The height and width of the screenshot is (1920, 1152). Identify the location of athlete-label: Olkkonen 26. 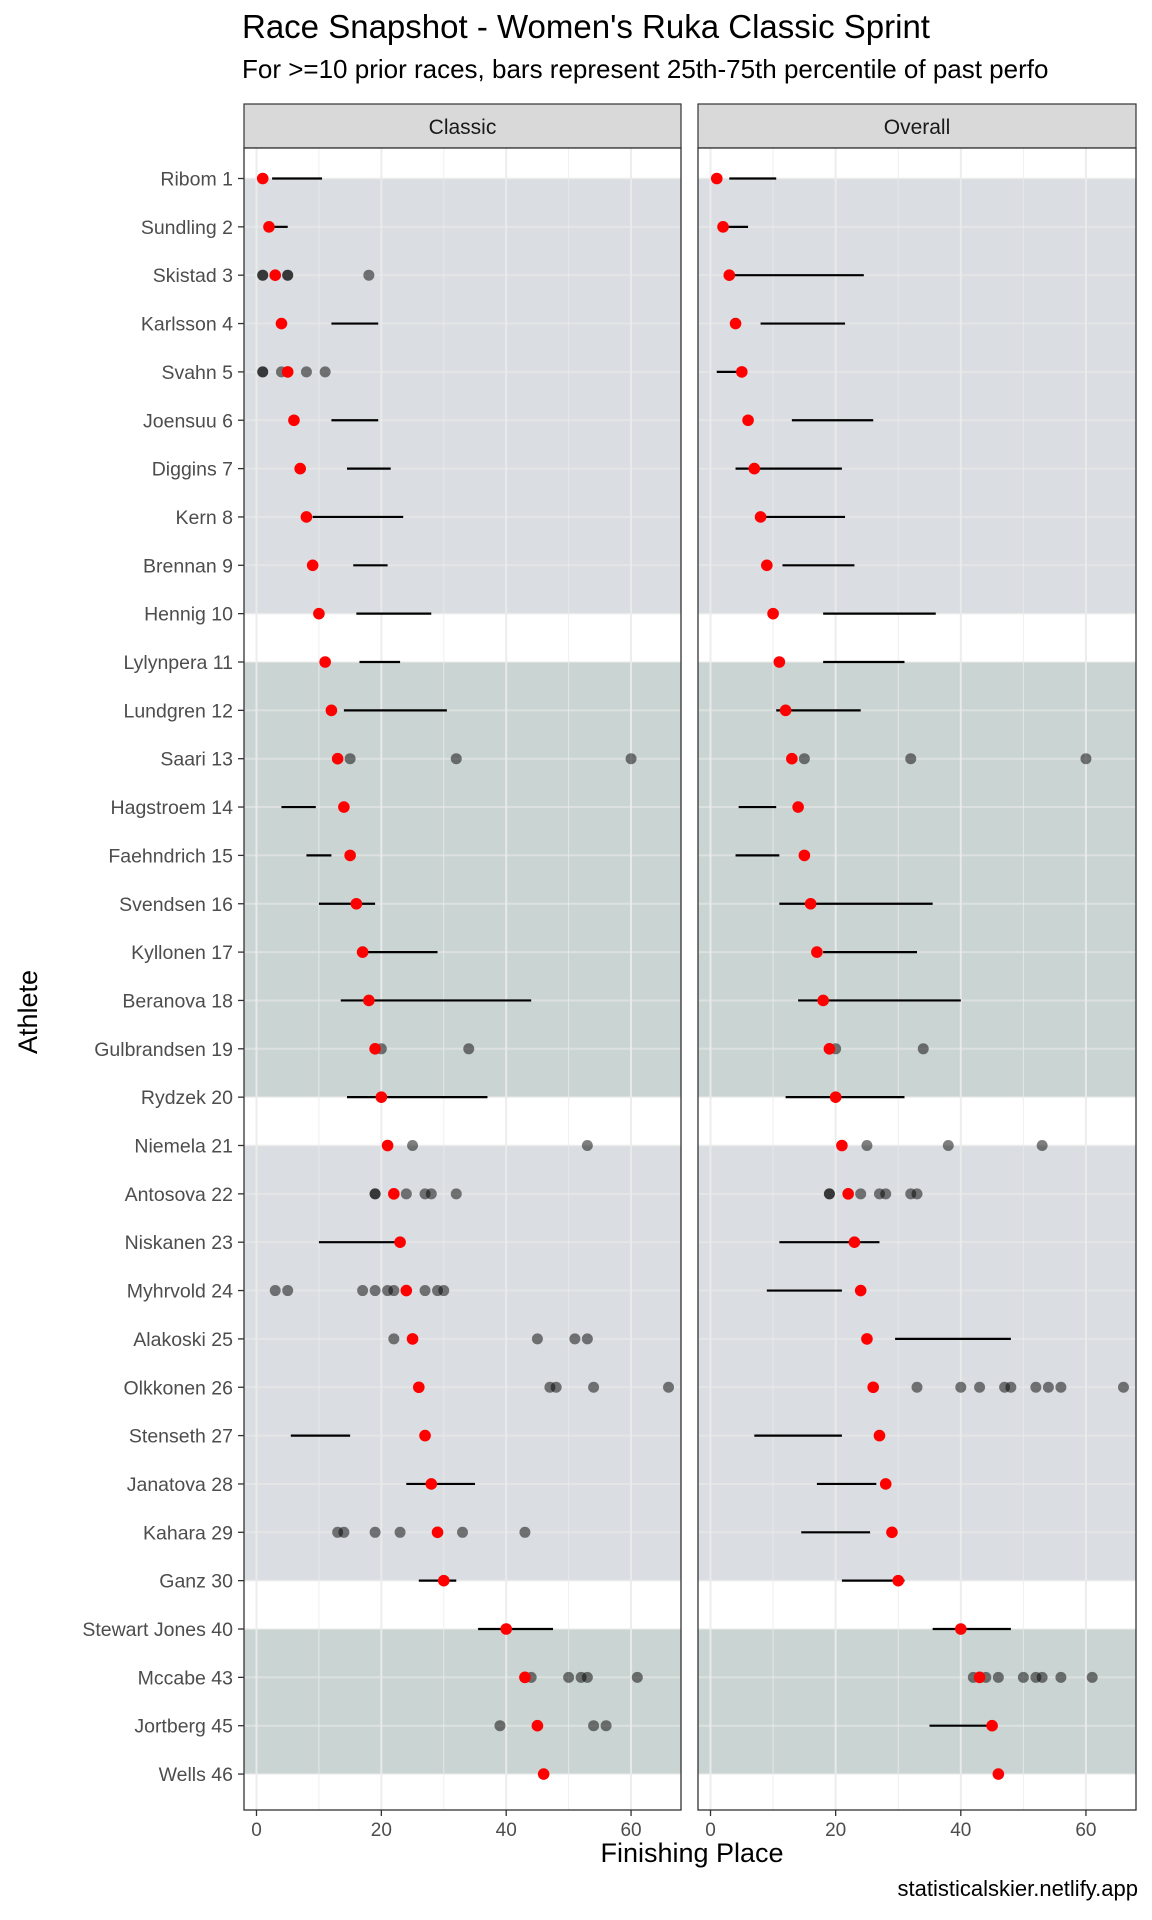
(179, 1388).